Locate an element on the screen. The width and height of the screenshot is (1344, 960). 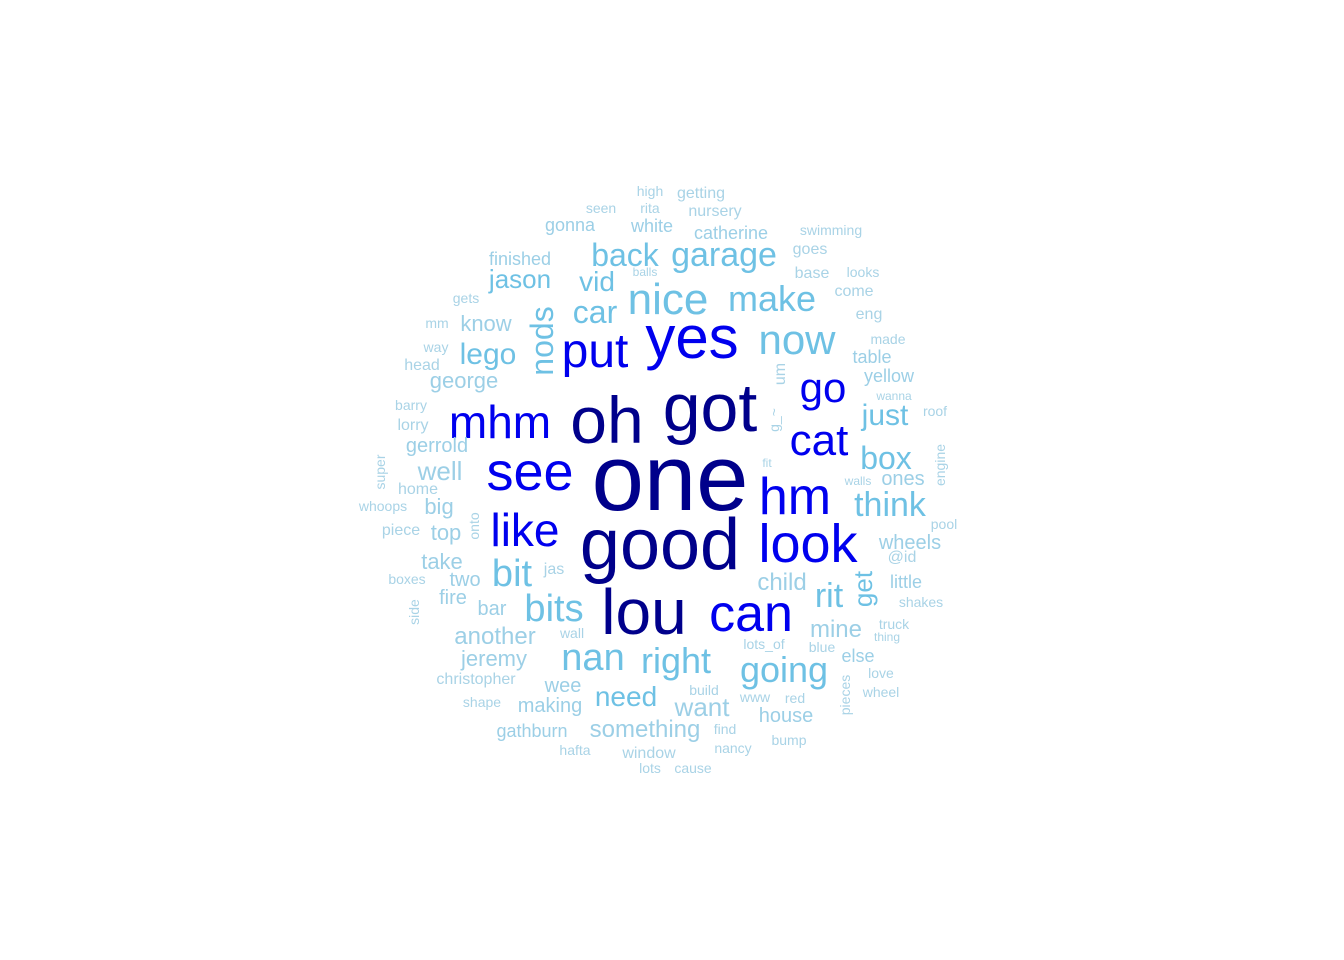
word-find: find is located at coordinates (725, 729).